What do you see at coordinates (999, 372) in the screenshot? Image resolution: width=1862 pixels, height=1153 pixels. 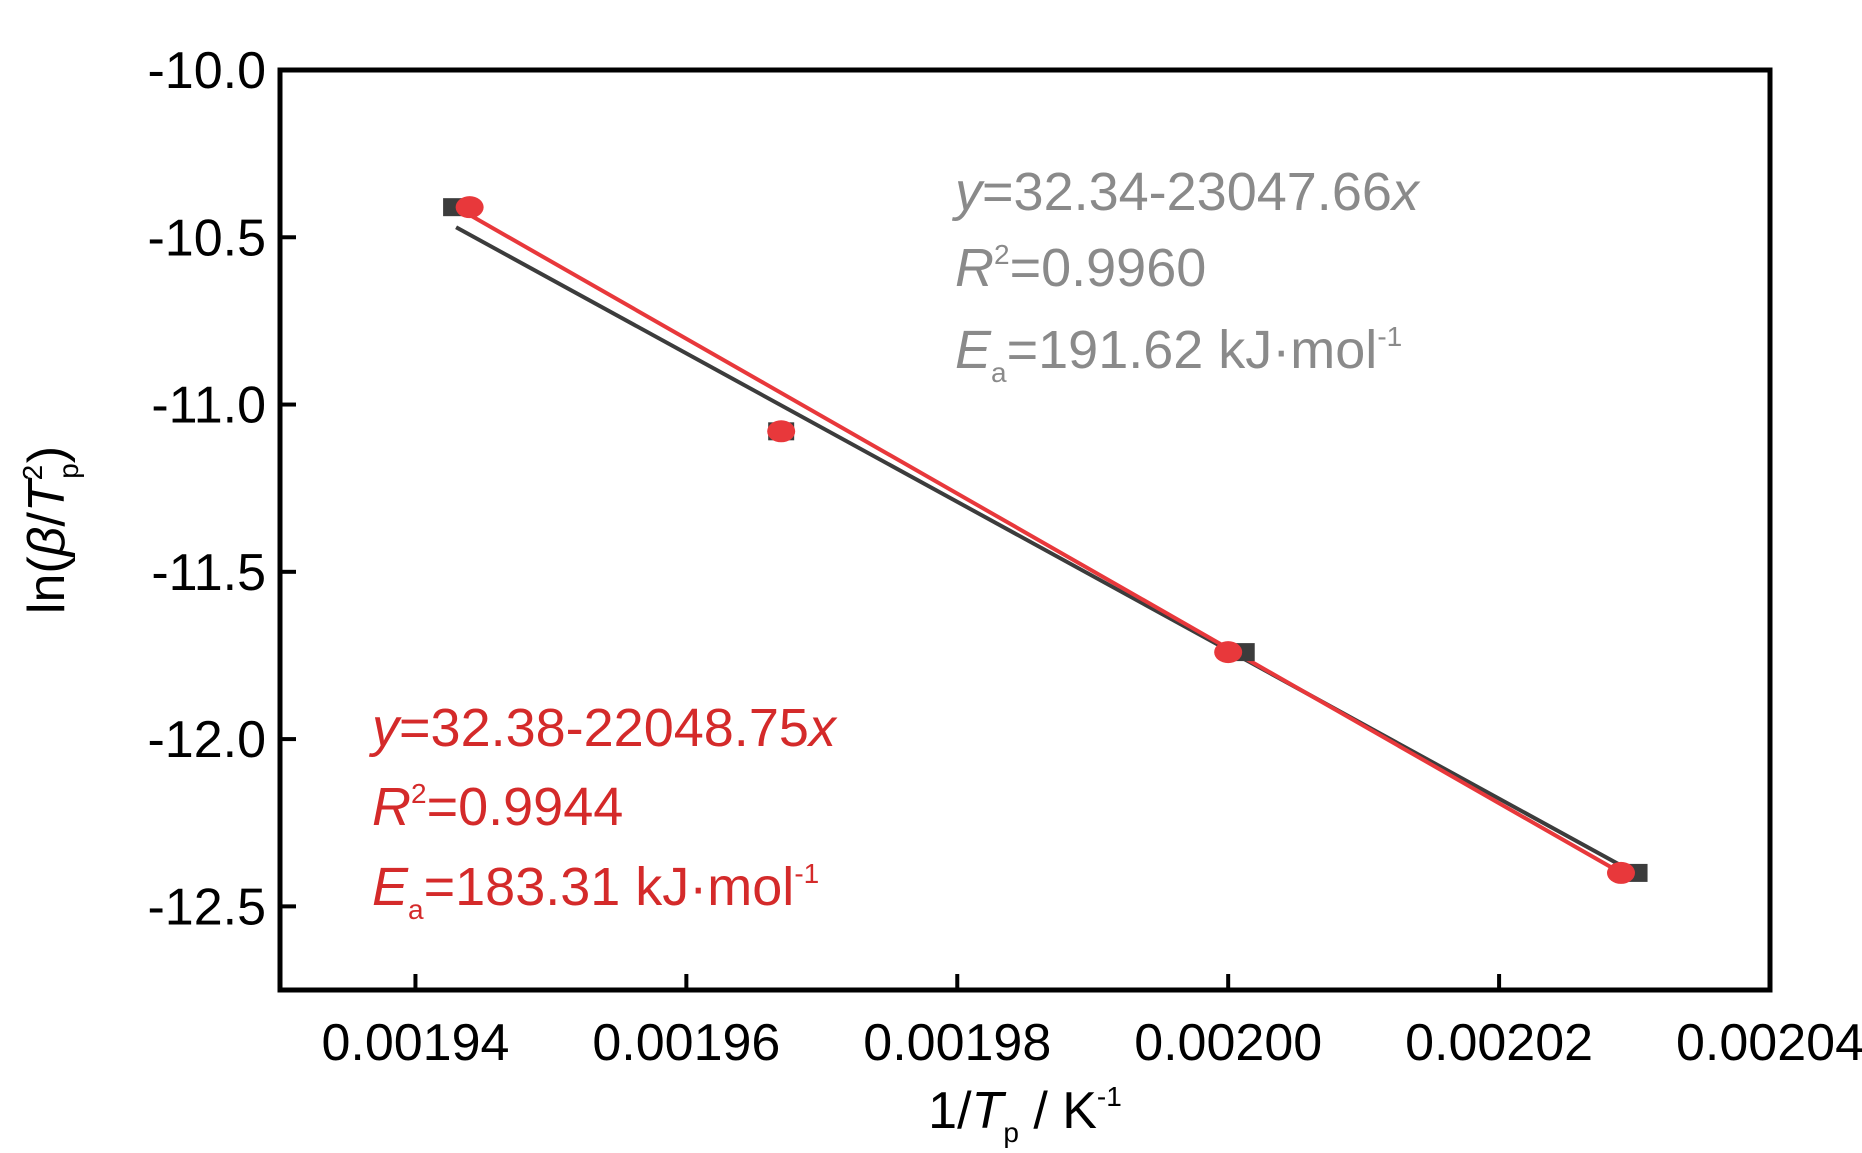 I see `gray-ea-sub: a` at bounding box center [999, 372].